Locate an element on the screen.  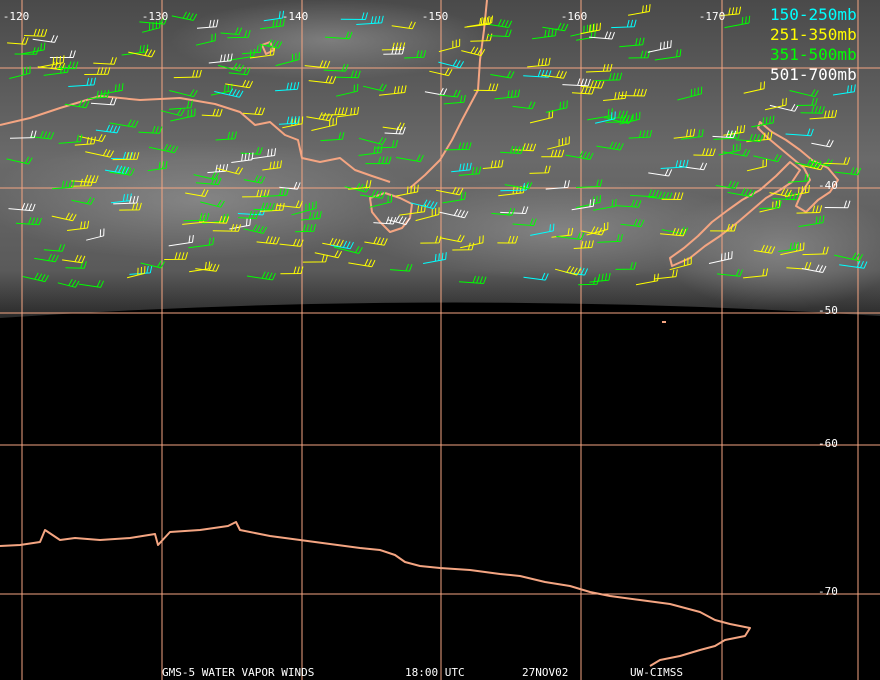
tasmania is located at coordinates (391, 212).